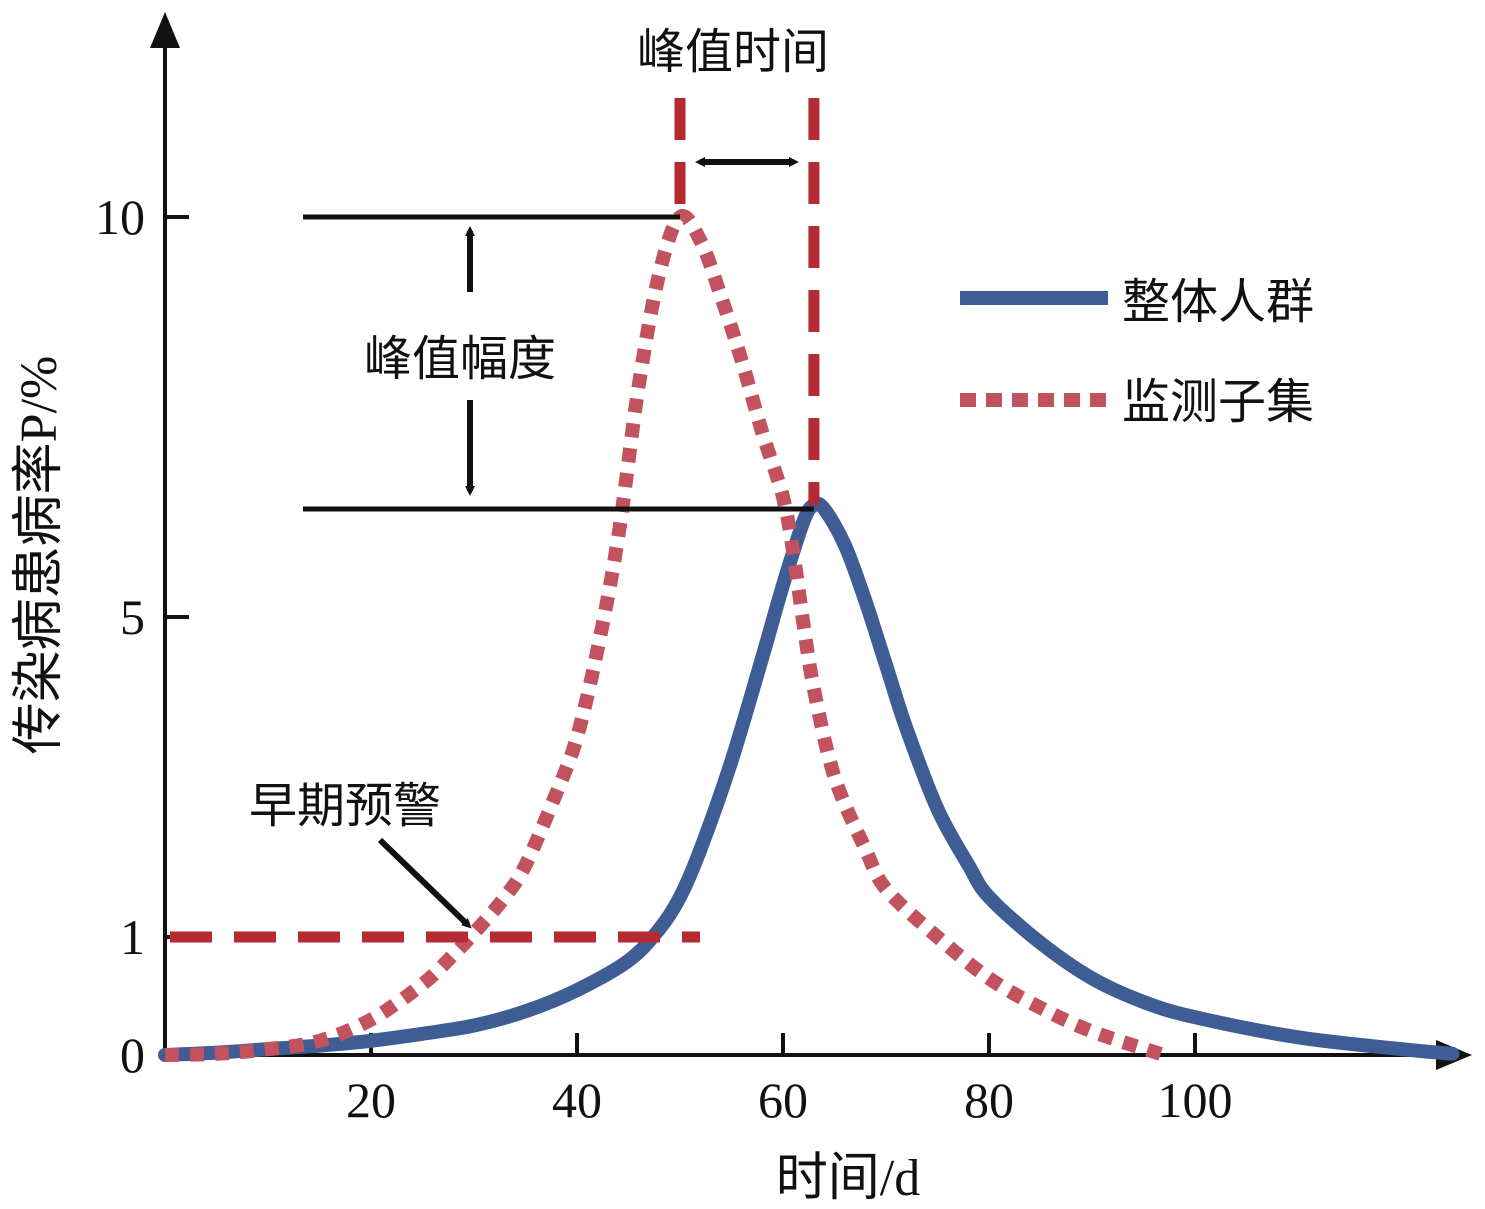 The width and height of the screenshot is (1485, 1209). What do you see at coordinates (424, 883) in the screenshot?
I see `early-warning-arrow` at bounding box center [424, 883].